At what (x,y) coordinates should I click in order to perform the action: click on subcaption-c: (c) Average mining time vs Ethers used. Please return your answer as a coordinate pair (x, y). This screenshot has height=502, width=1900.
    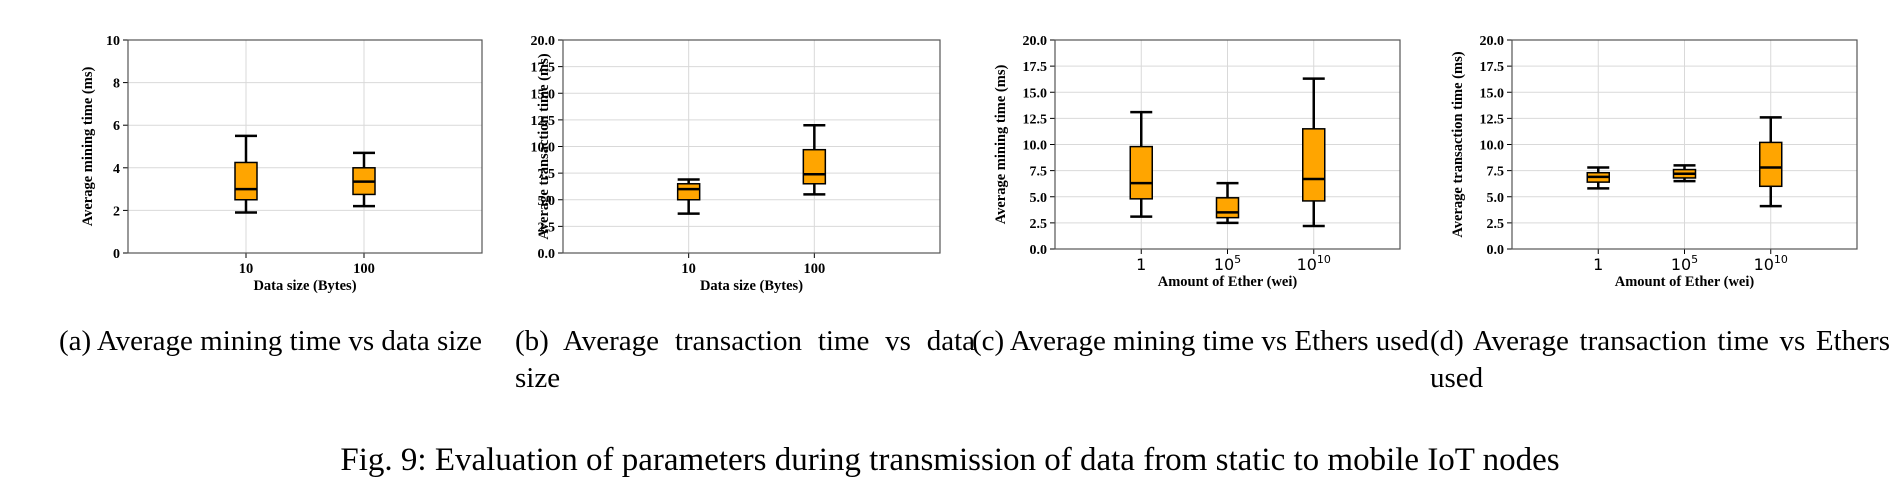
    Looking at the image, I should click on (1200, 341).